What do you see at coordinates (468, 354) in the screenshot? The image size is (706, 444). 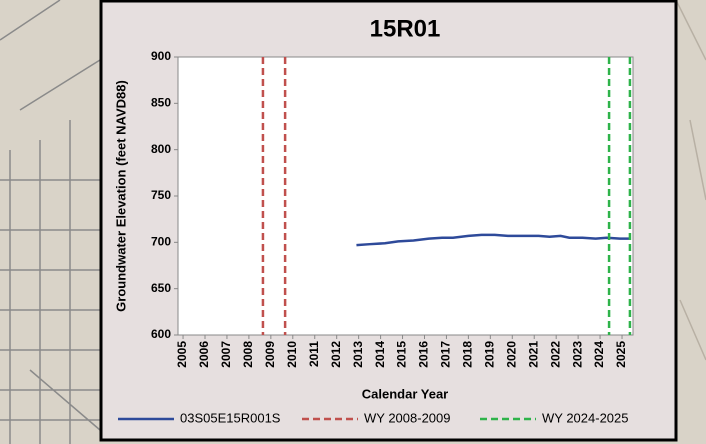 I see `x-tick-label: 2018` at bounding box center [468, 354].